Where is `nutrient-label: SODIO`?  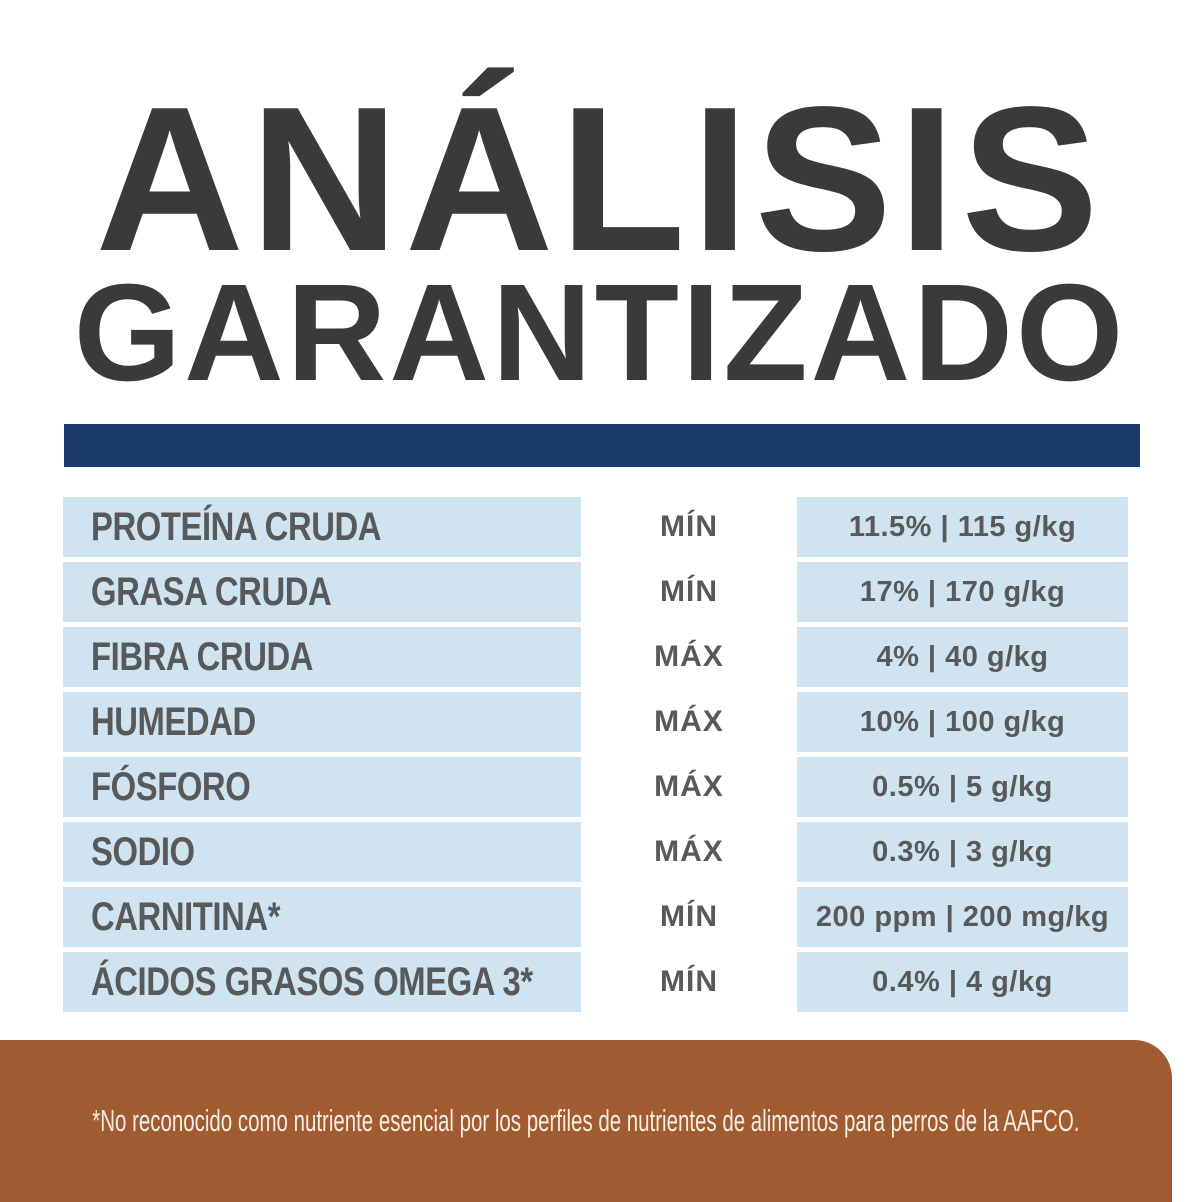 nutrient-label: SODIO is located at coordinates (143, 851).